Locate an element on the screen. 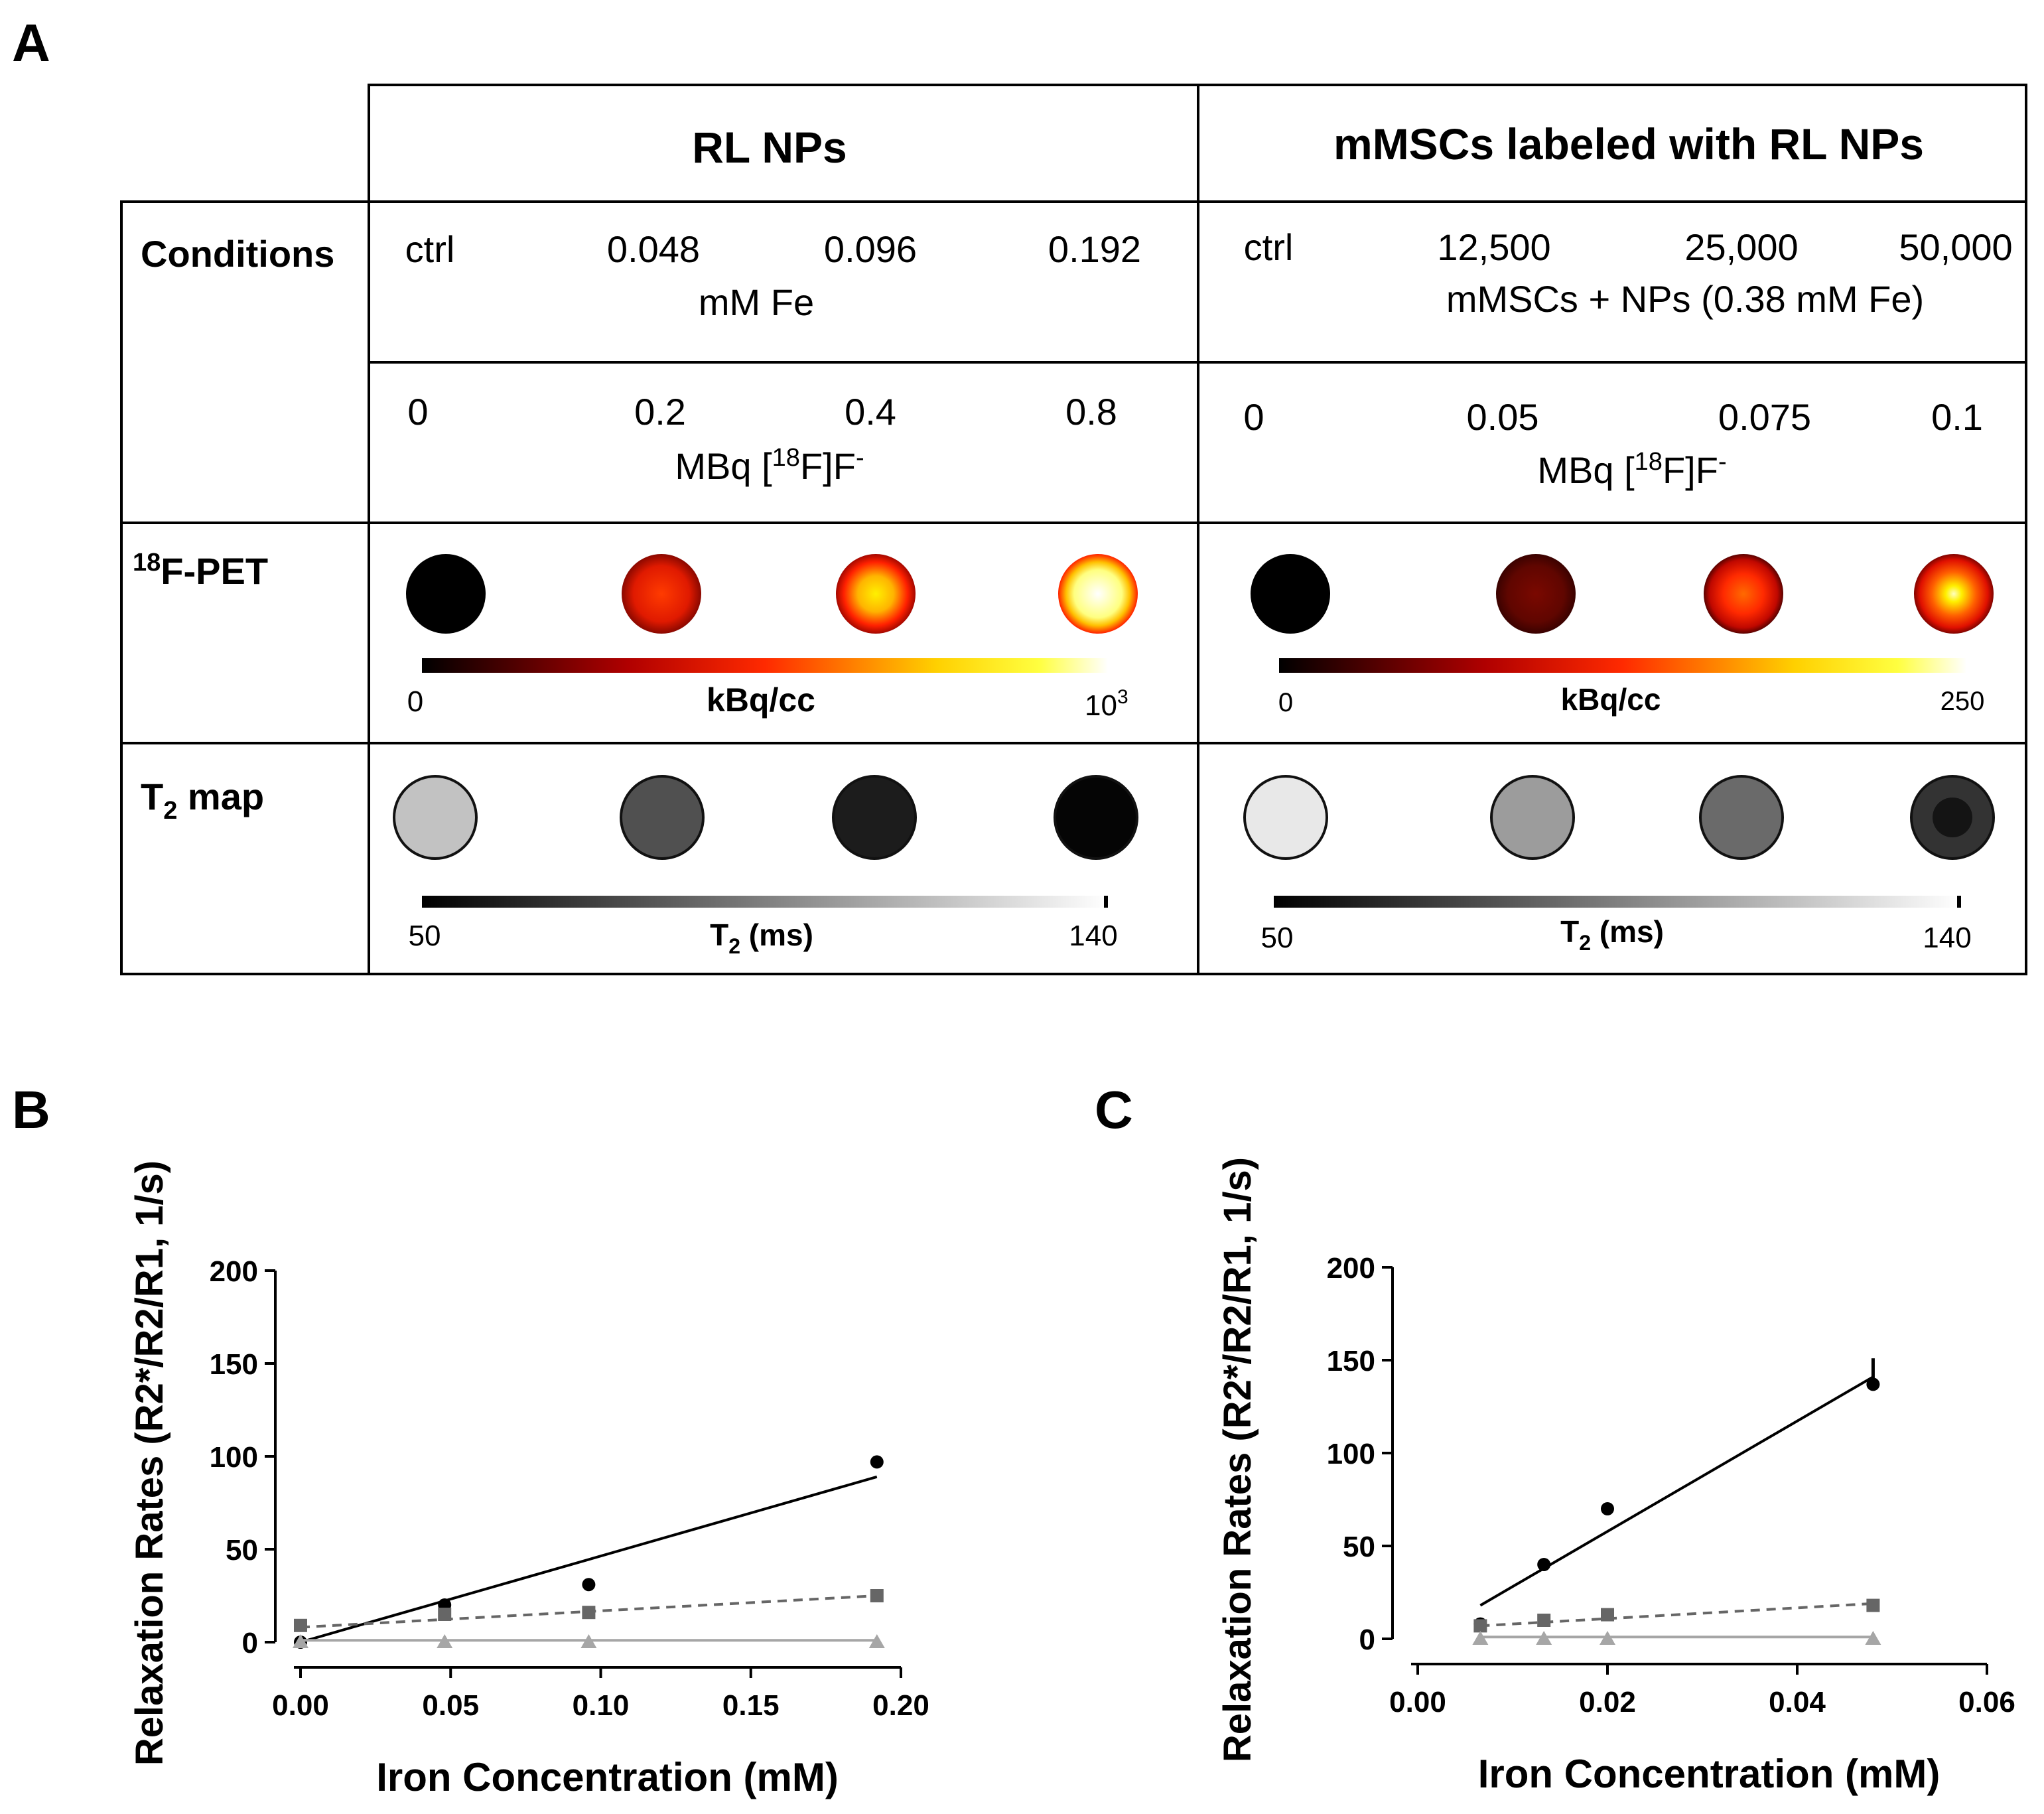  rl-value-0: ctrl is located at coordinates (430, 249).